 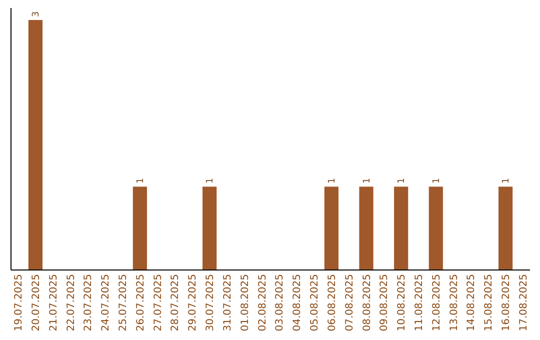 What do you see at coordinates (472, 303) in the screenshot?
I see `x-tick-label: 14.08.2025` at bounding box center [472, 303].